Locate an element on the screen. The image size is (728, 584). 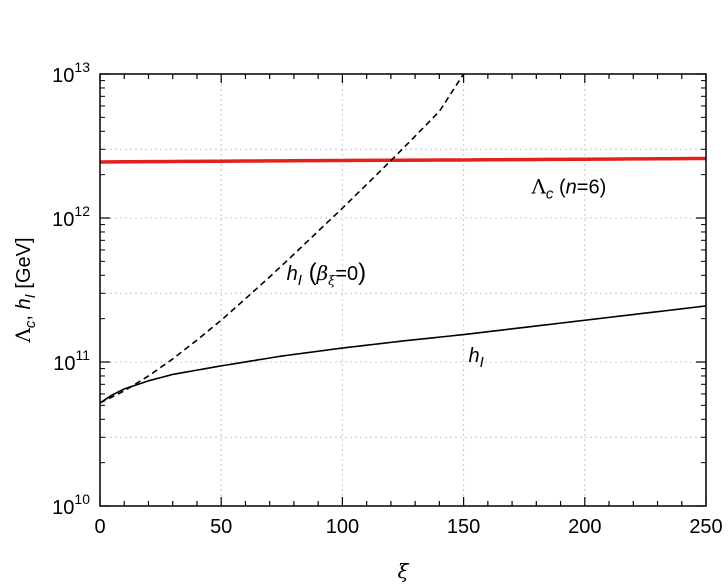
annotation-hi: hI is located at coordinates (475, 358).